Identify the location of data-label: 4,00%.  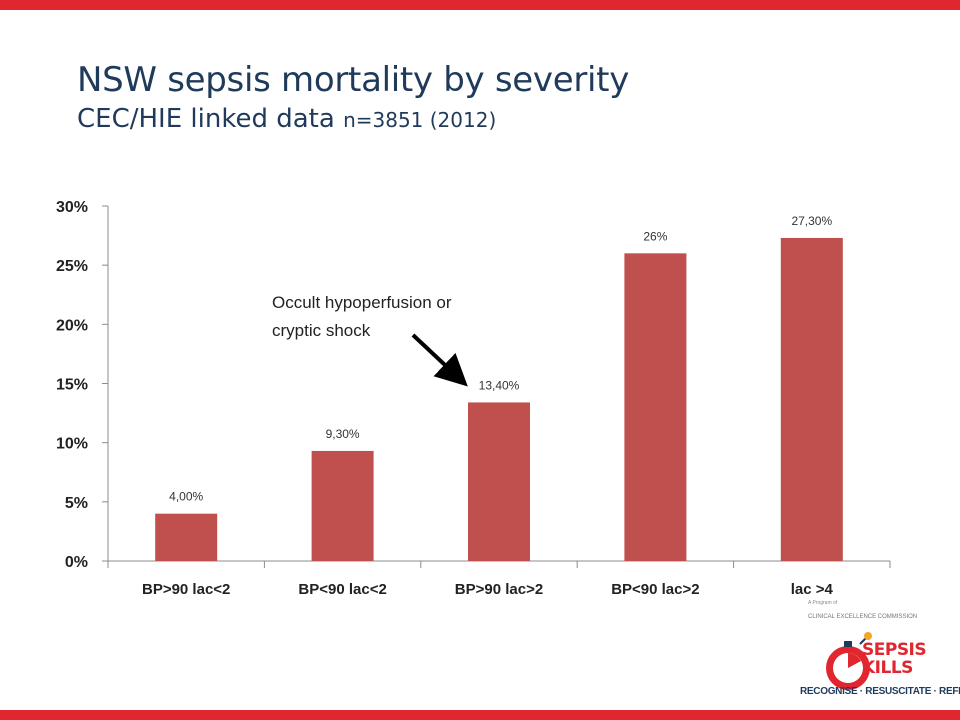
(186, 497).